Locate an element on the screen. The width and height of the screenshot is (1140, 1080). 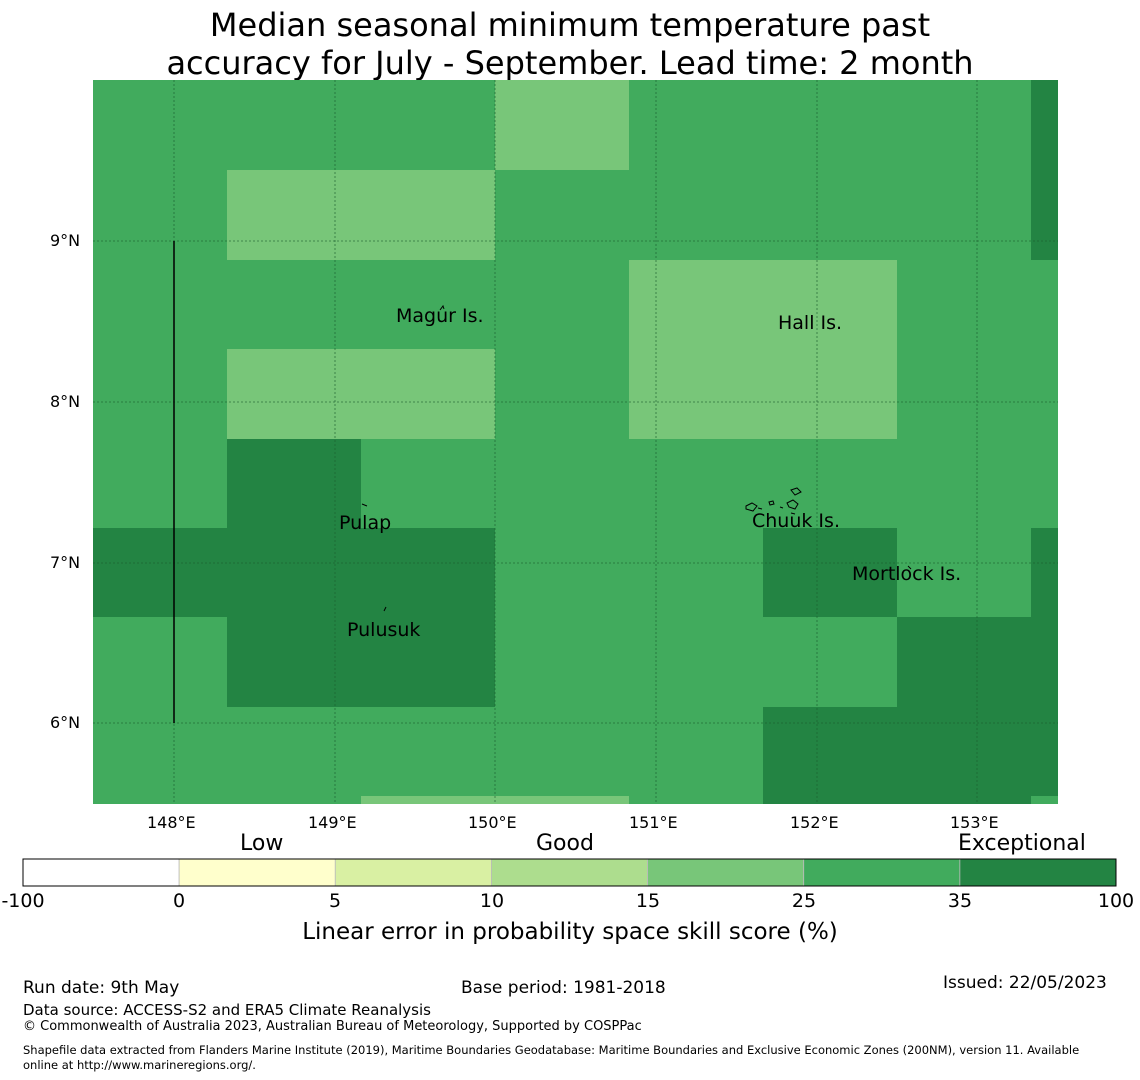
lon-tick-label: 151°E is located at coordinates (653, 822).